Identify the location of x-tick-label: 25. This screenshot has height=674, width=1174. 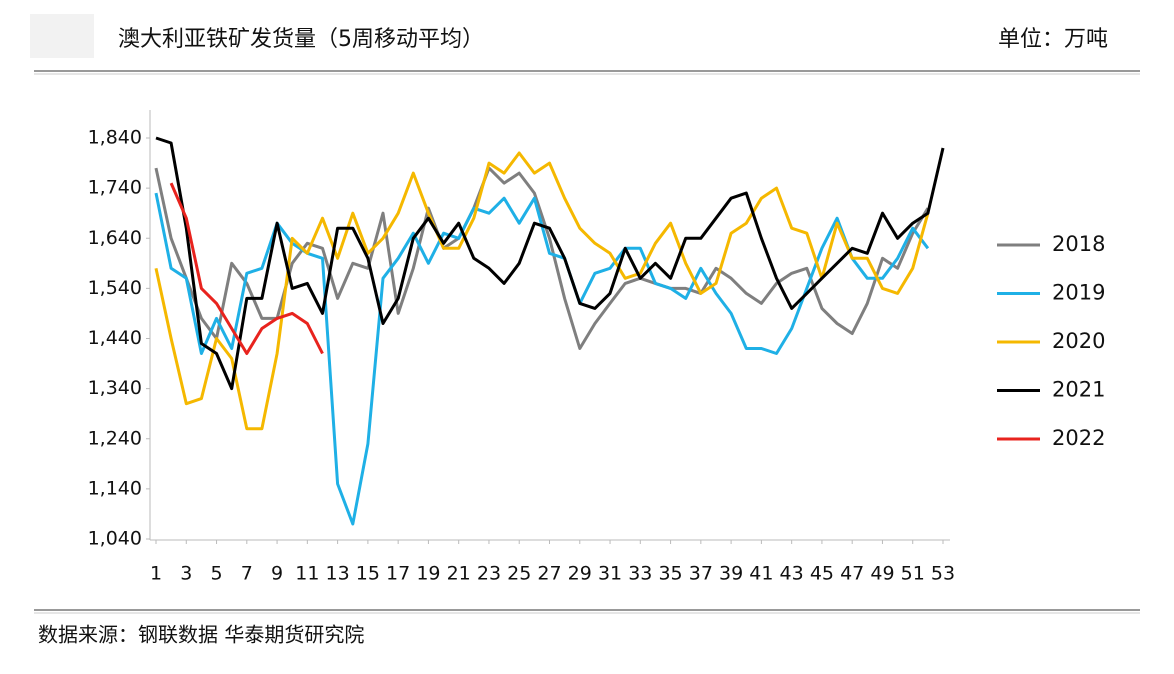
(519, 574).